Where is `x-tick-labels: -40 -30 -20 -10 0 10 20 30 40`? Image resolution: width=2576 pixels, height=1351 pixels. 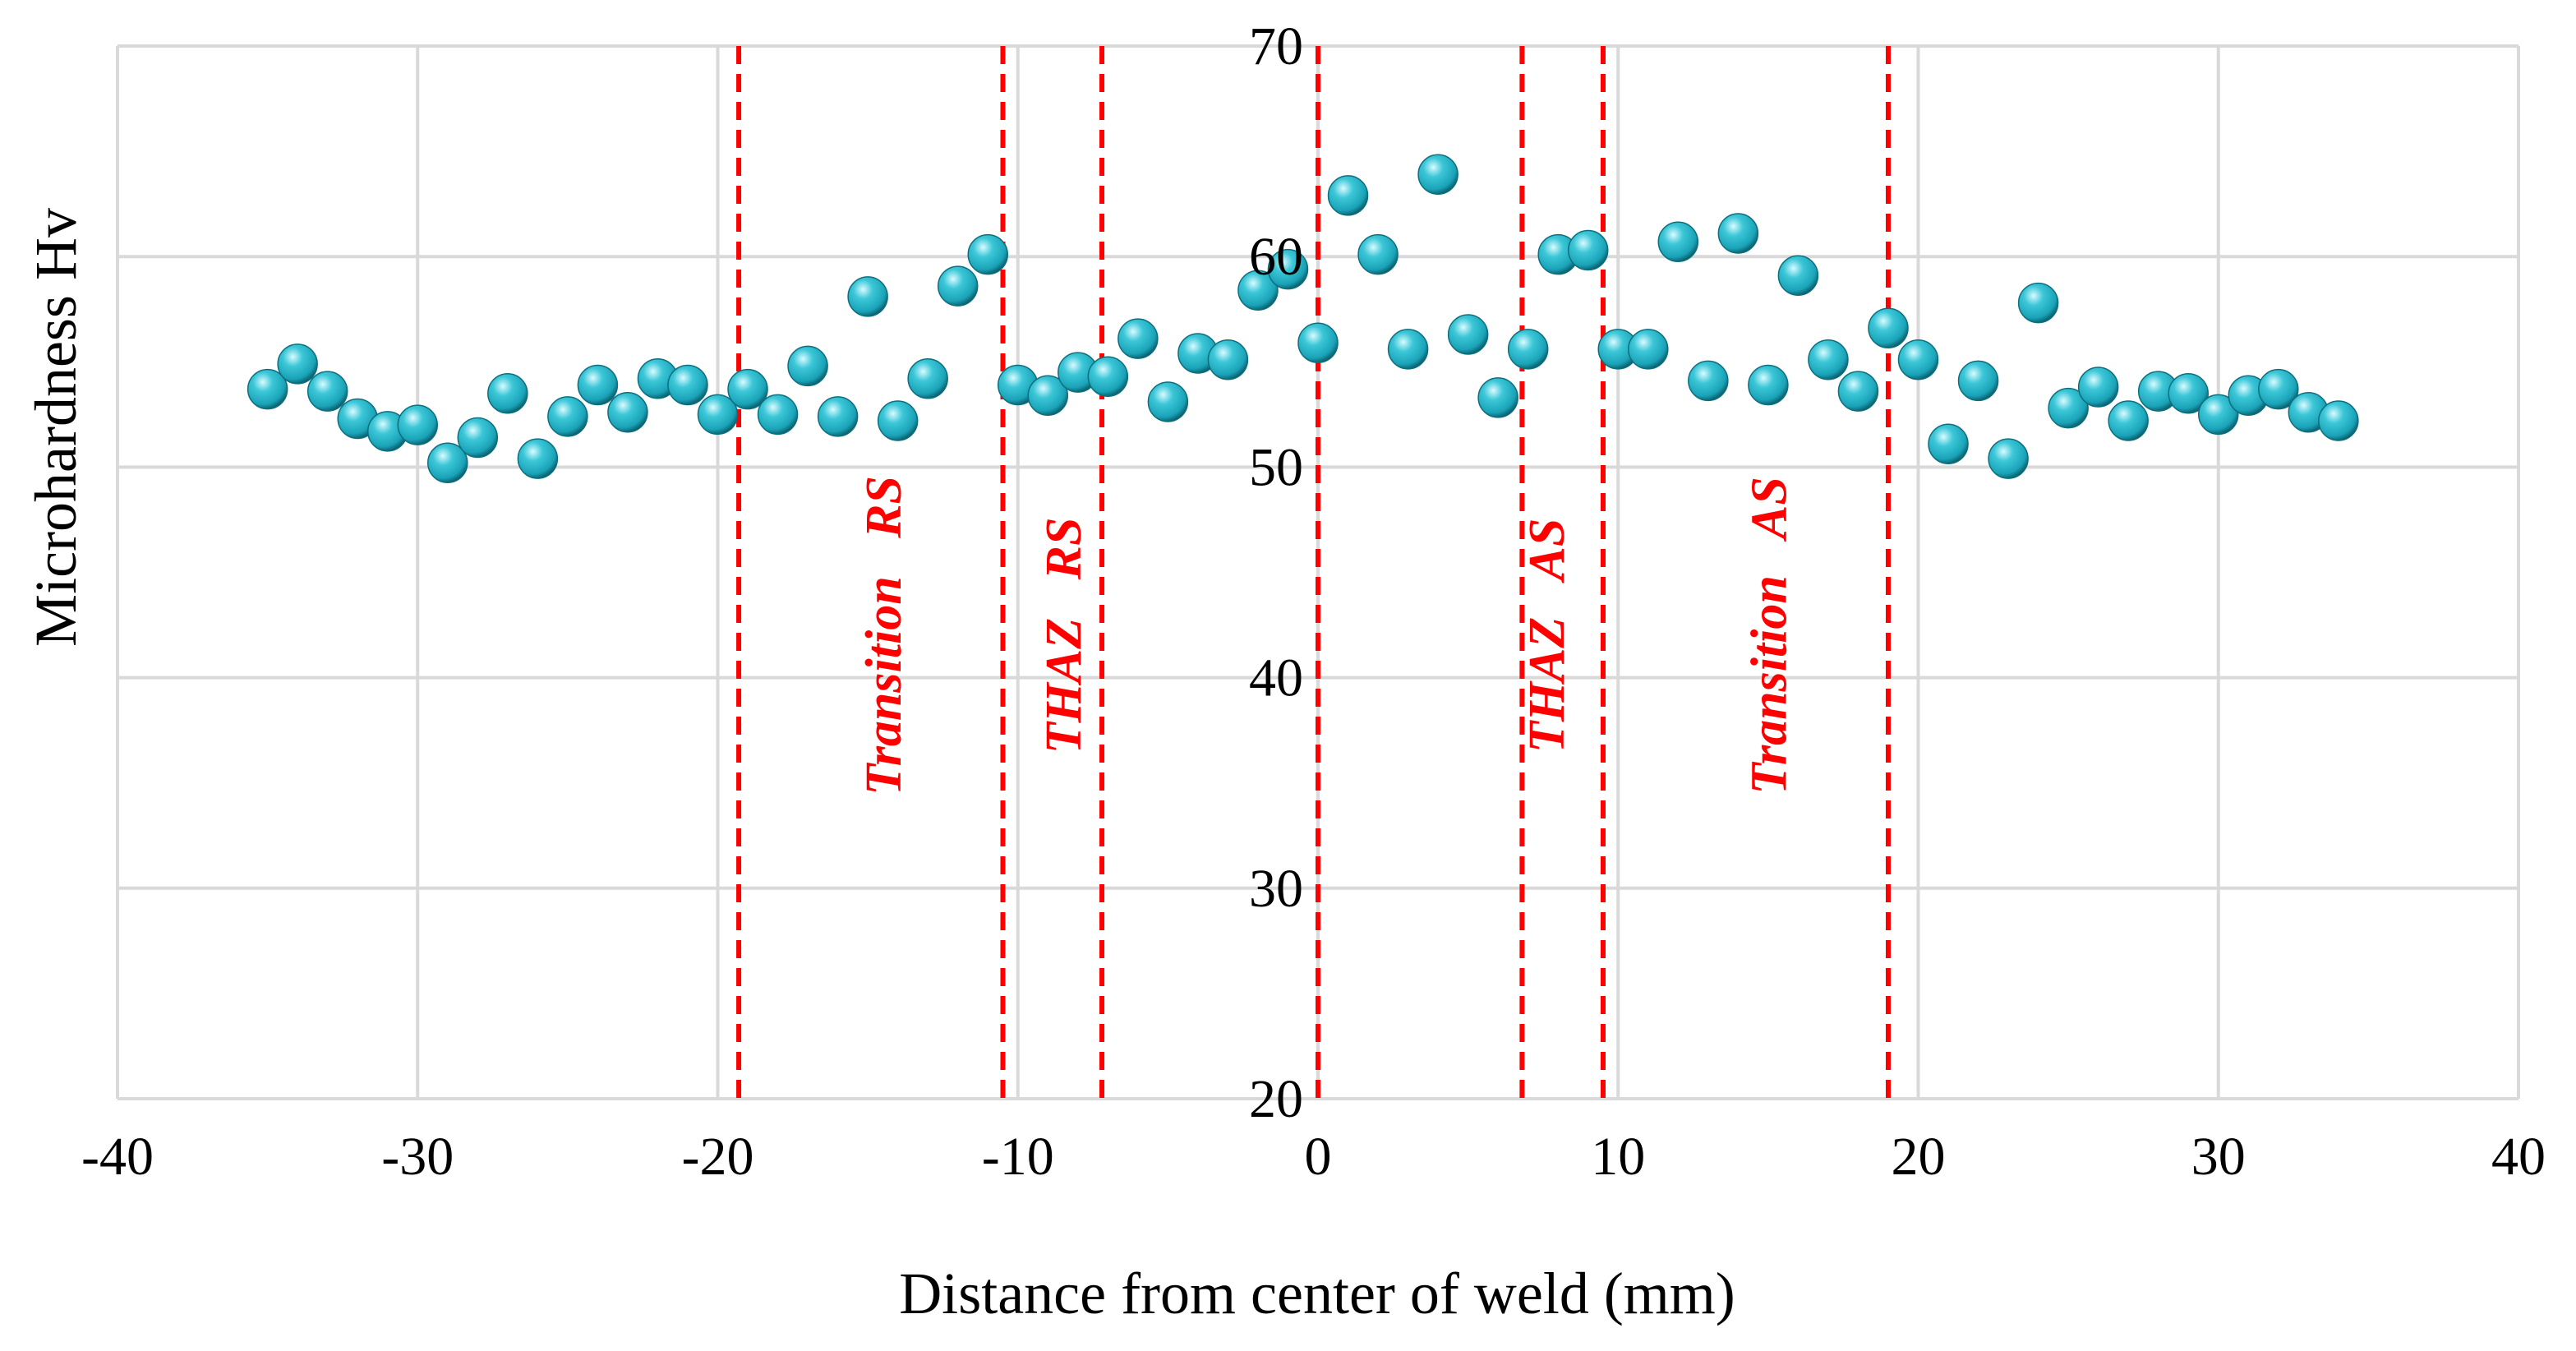
x-tick-labels: -40 -30 -20 -10 0 10 20 30 40 is located at coordinates (1313, 1157).